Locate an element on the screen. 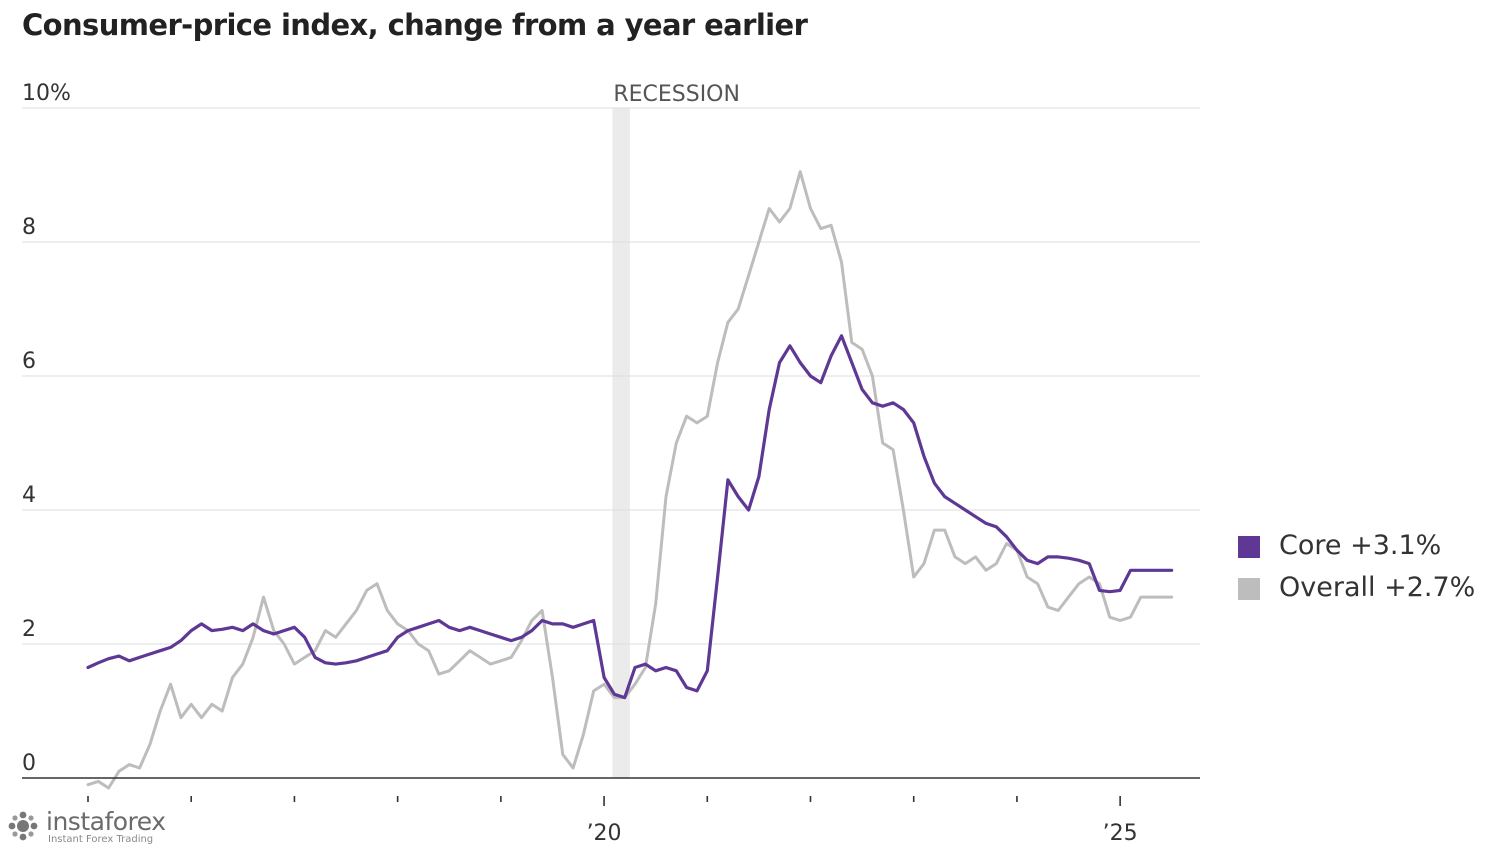 The width and height of the screenshot is (1500, 850). recession-band-layer is located at coordinates (621, 443).